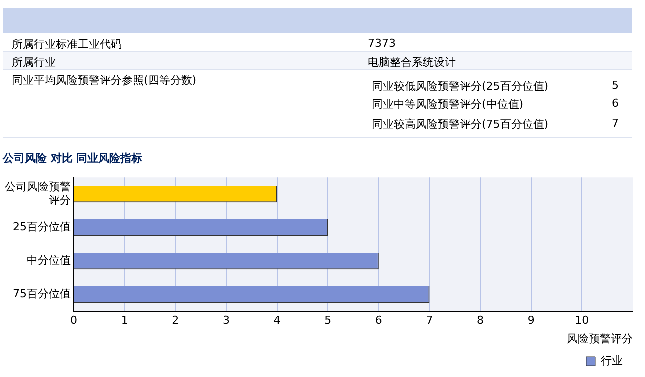 The height and width of the screenshot is (377, 645). Describe the element at coordinates (480, 321) in the screenshot. I see `x-tick-label: 8` at that location.